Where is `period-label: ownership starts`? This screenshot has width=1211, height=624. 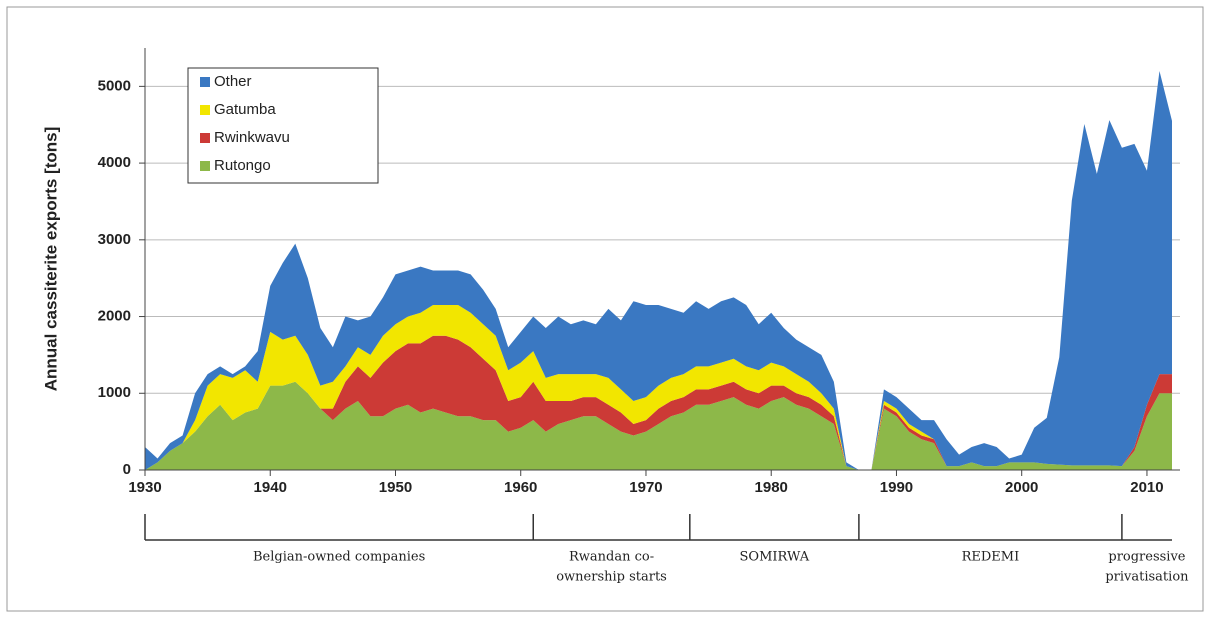 period-label: ownership starts is located at coordinates (611, 577).